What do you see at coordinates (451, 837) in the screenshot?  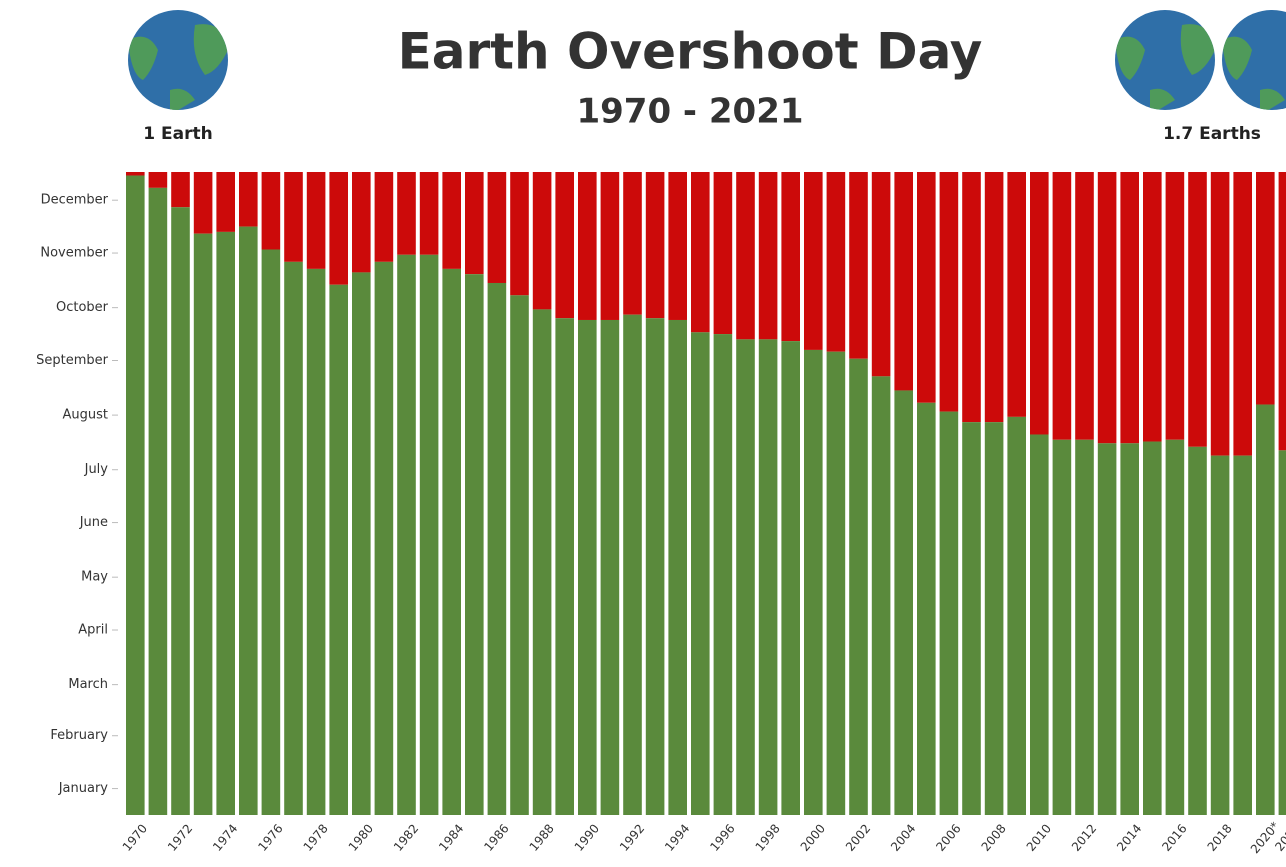 I see `x-tick-label: 1984` at bounding box center [451, 837].